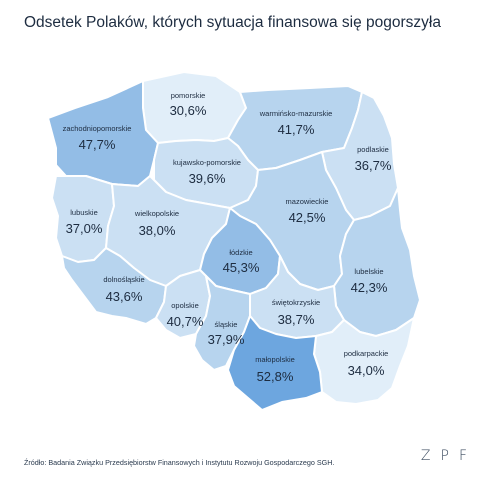 The width and height of the screenshot is (495, 480). Describe the element at coordinates (207, 178) in the screenshot. I see `region-value: 39,6%` at that location.